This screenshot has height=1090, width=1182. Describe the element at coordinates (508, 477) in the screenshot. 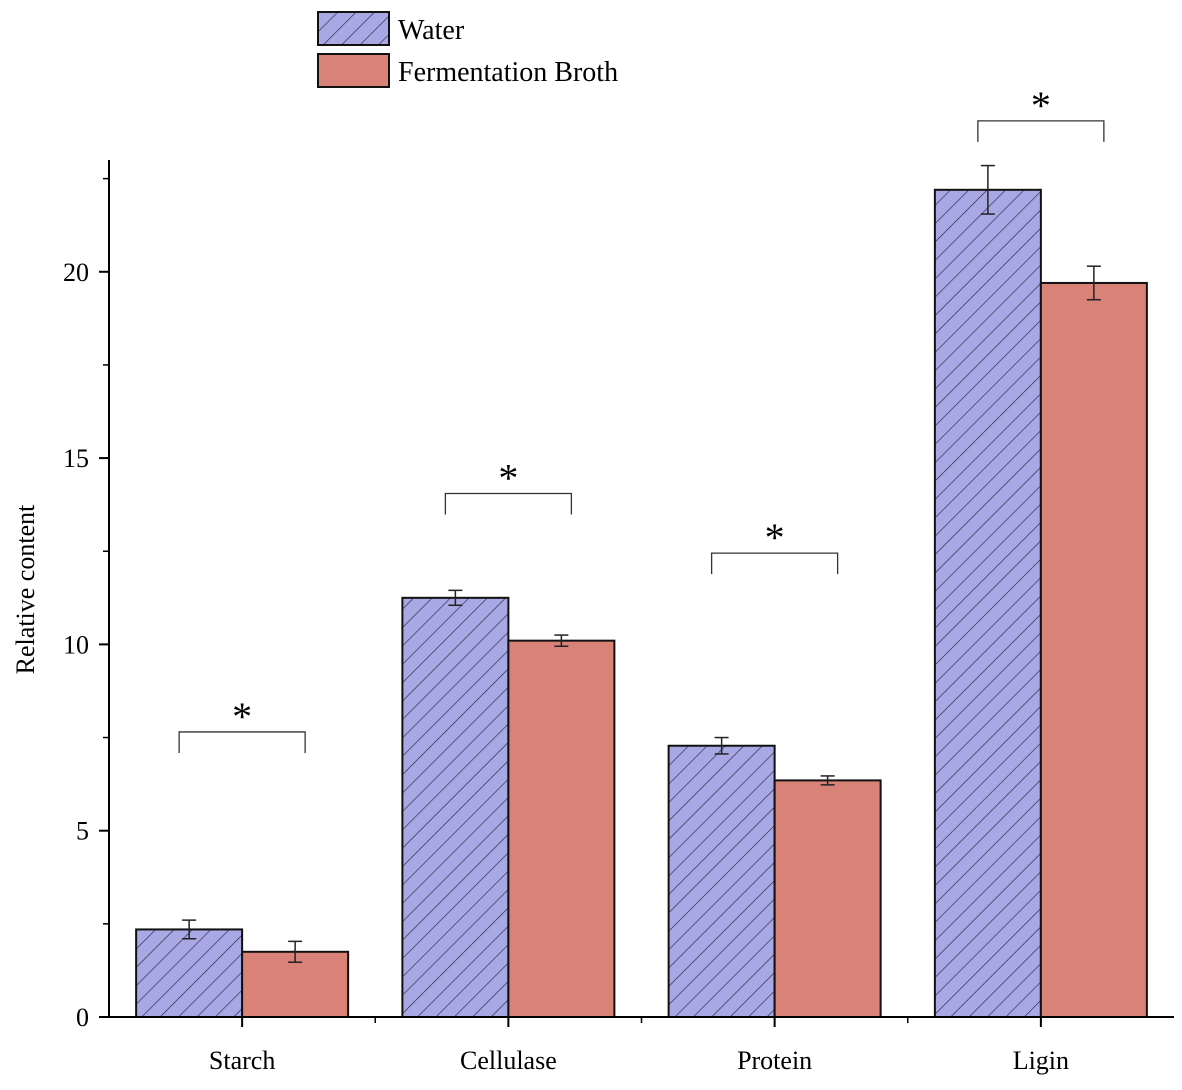

I see `significance-star-cellulase: *` at that location.